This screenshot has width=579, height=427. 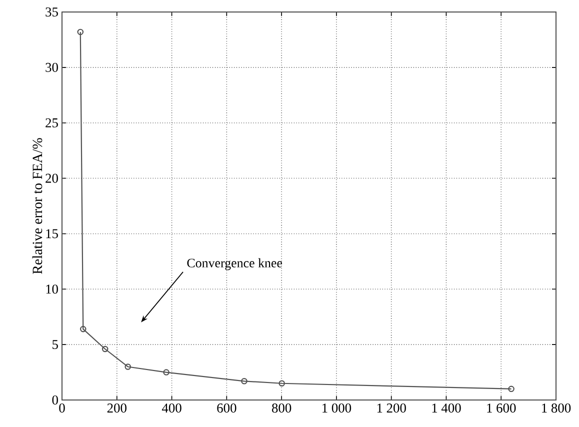 What do you see at coordinates (501, 408) in the screenshot?
I see `x-tick-label: 1 600` at bounding box center [501, 408].